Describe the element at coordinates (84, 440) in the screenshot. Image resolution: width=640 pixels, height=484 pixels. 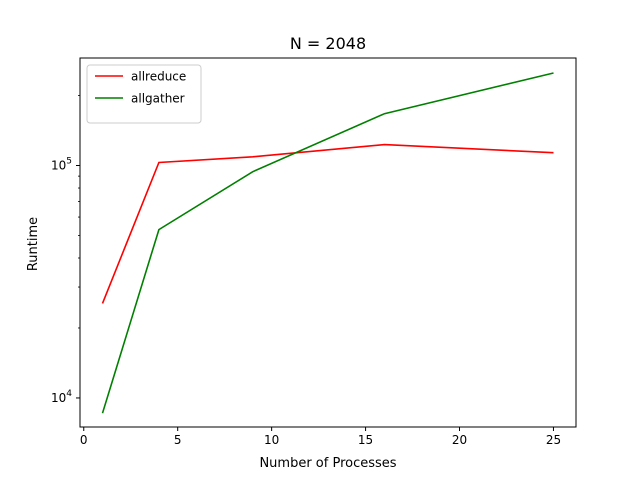
I see `x-tick-label: 0` at that location.